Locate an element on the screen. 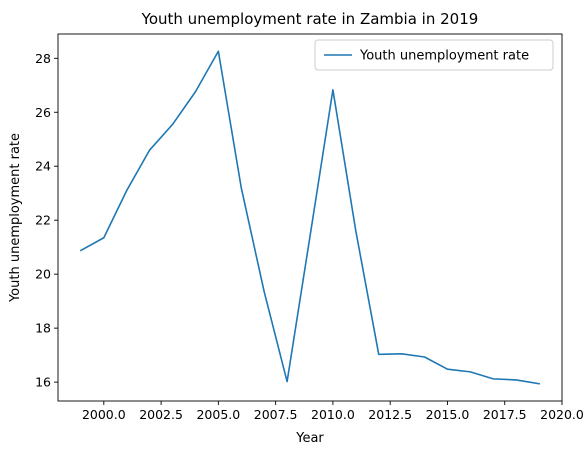 Image resolution: width=587 pixels, height=455 pixels. x-tick-label: 2017.5 is located at coordinates (505, 414).